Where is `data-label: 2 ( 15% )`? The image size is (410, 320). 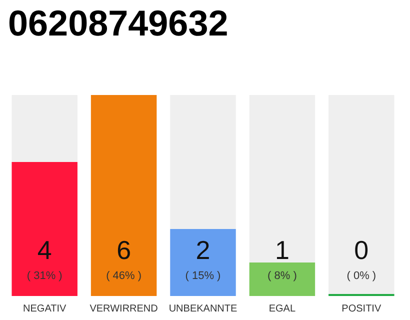
data-label: 2 ( 15% ) is located at coordinates (203, 258).